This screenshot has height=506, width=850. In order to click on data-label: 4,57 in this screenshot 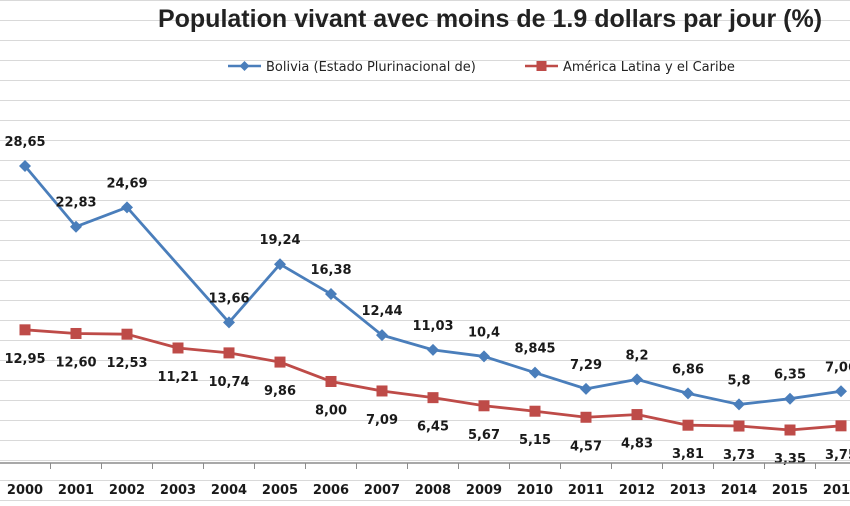, I will do `click(586, 446)`.